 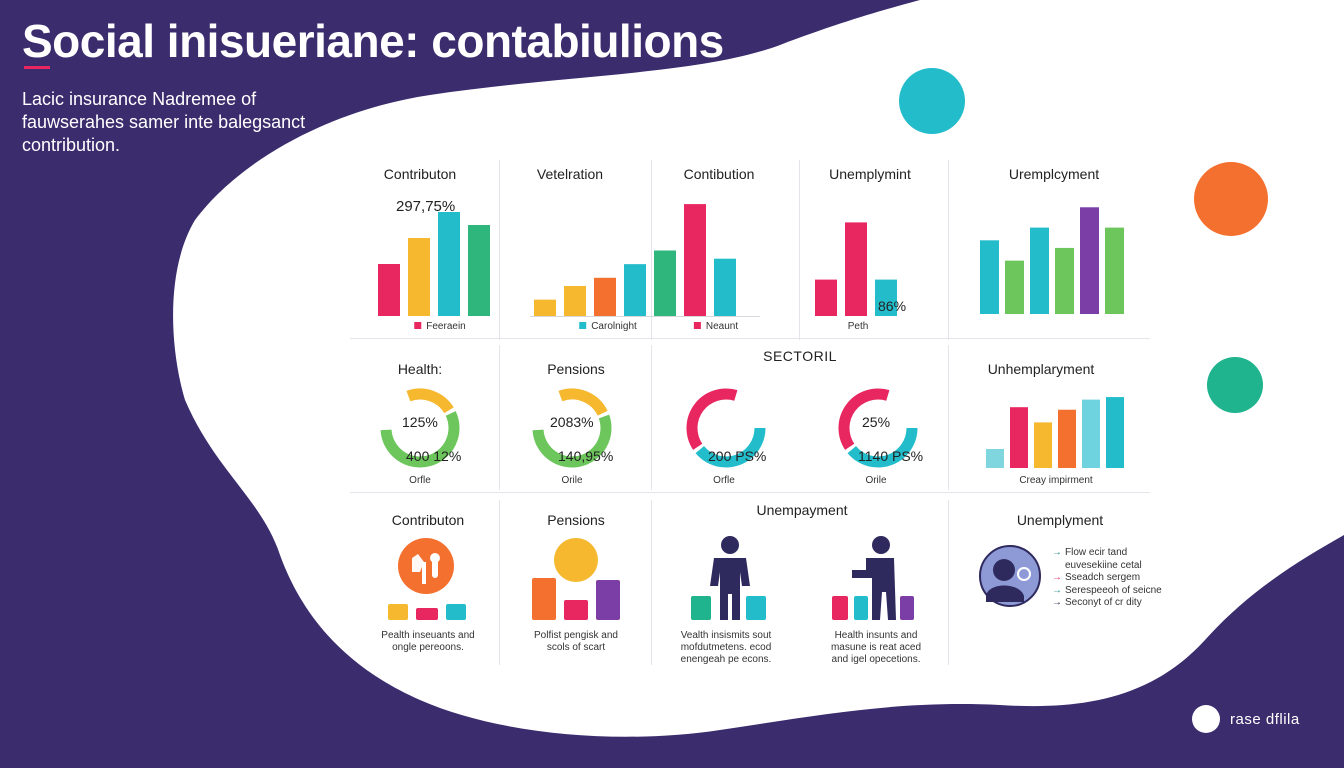 I want to click on list-item: → Serespeeoh of seicne, so click(x=1107, y=591).